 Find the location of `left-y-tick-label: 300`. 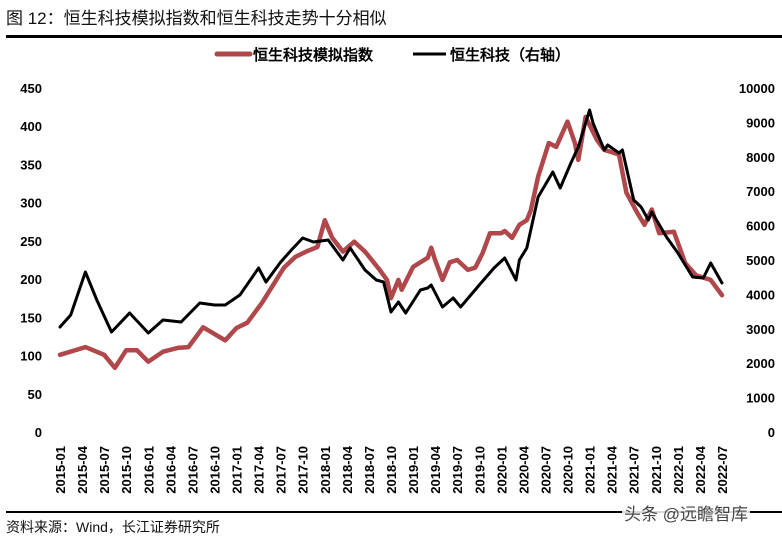

left-y-tick-label: 300 is located at coordinates (31, 203).